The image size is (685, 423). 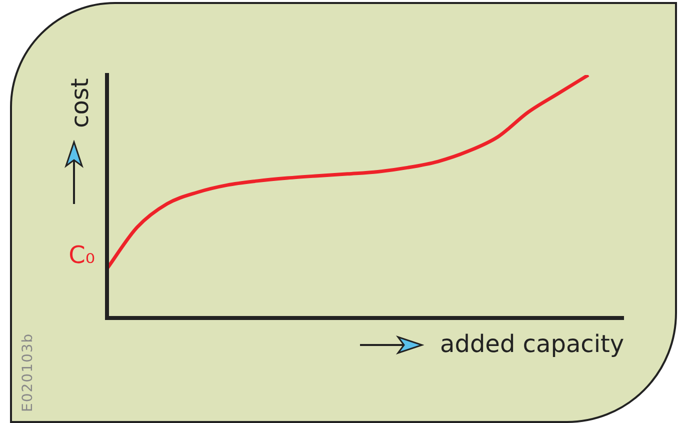 I want to click on text: C₀, so click(x=81, y=254).